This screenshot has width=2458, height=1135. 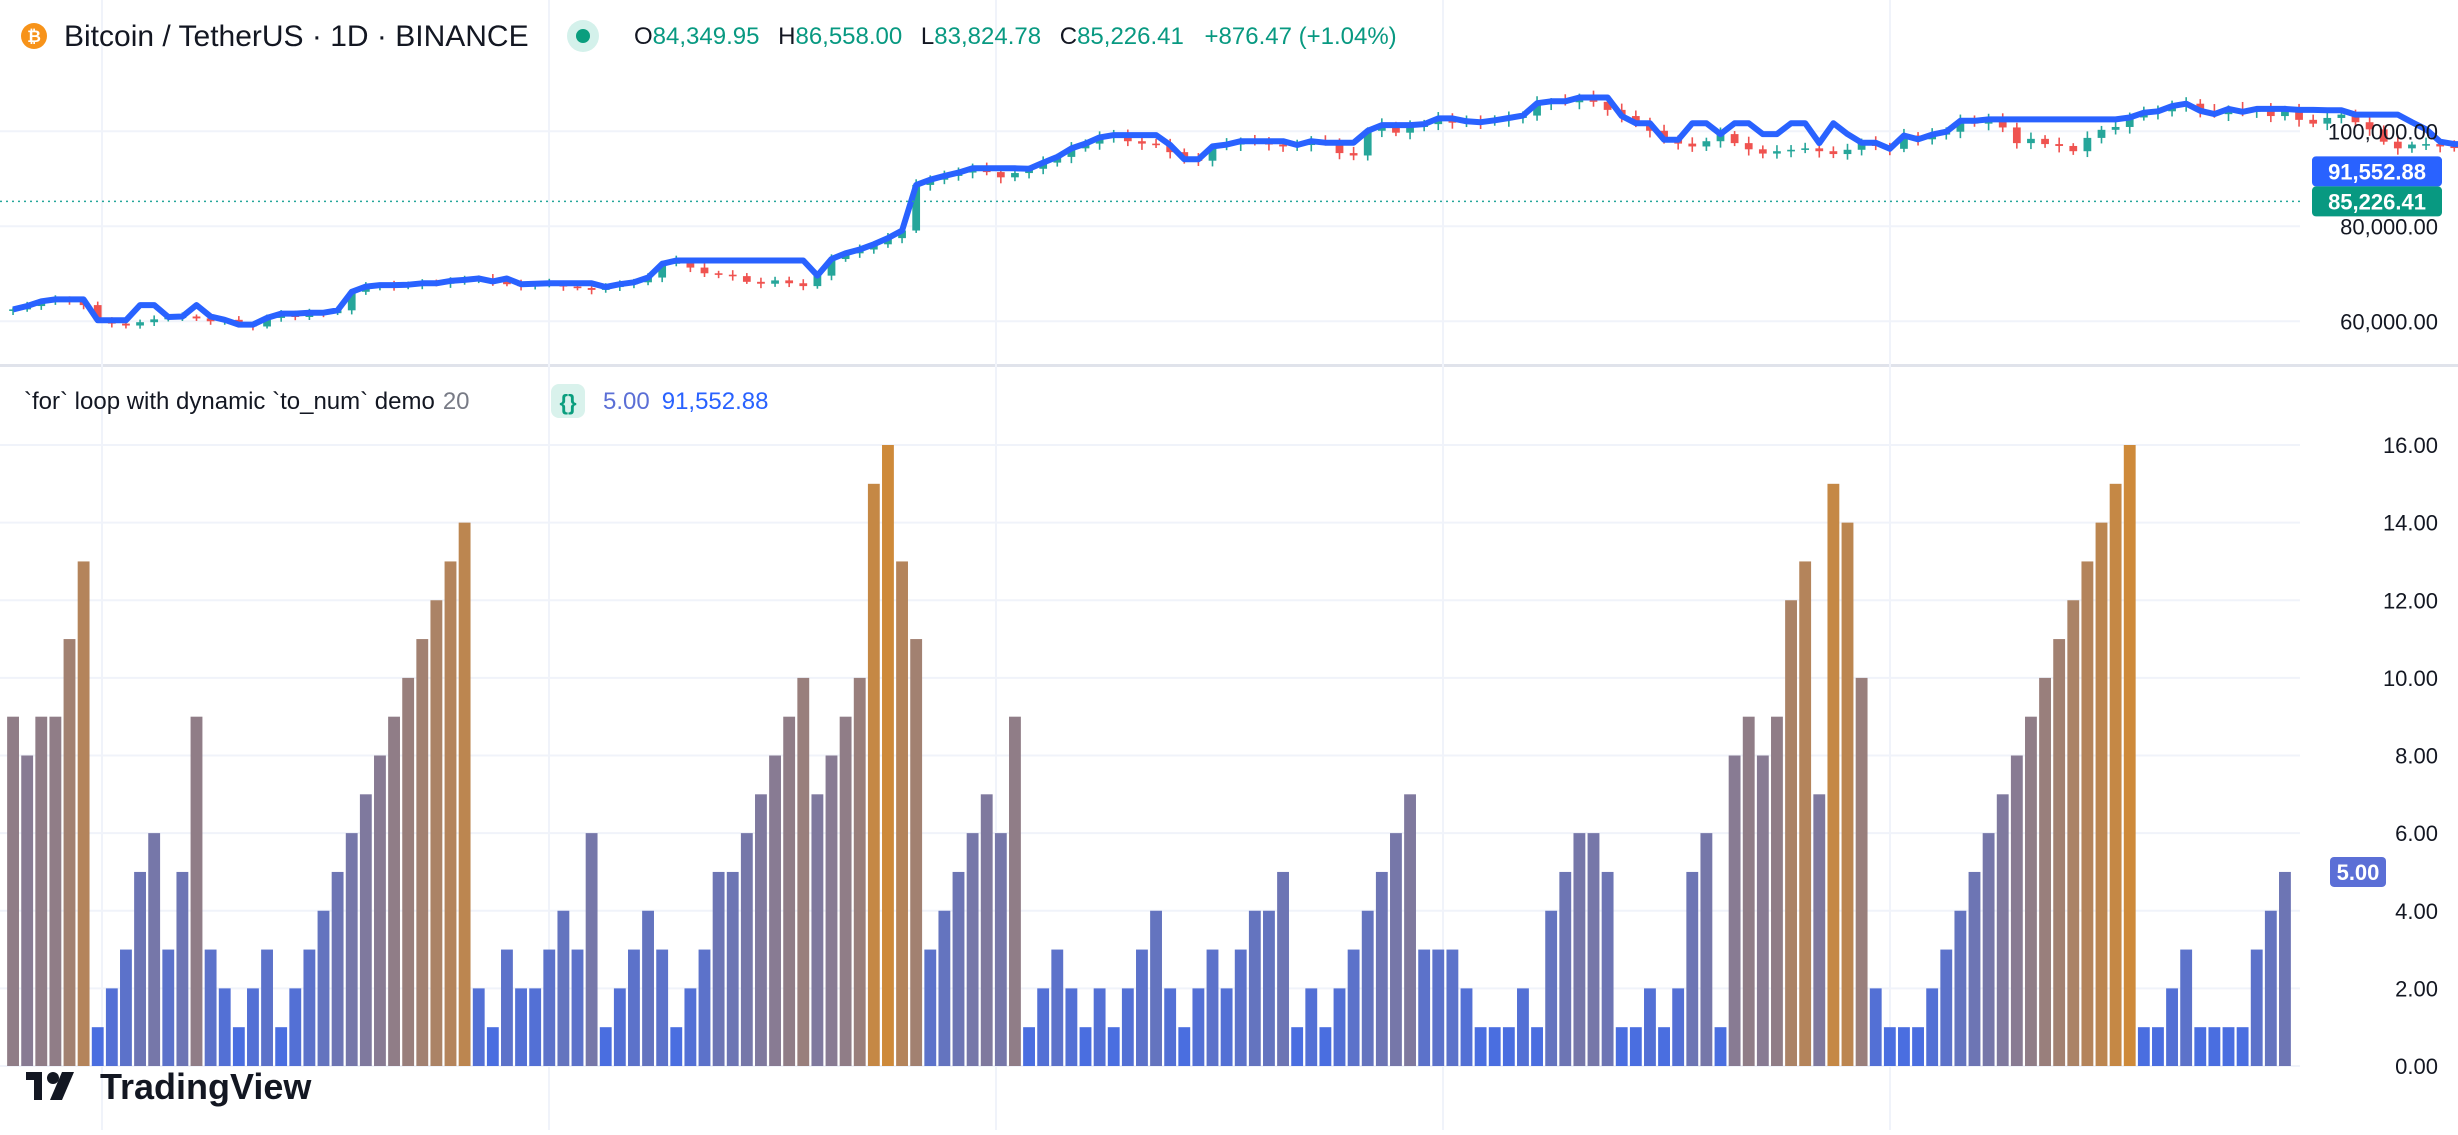 What do you see at coordinates (169, 1086) in the screenshot?
I see `tradingview-logo: TradingView` at bounding box center [169, 1086].